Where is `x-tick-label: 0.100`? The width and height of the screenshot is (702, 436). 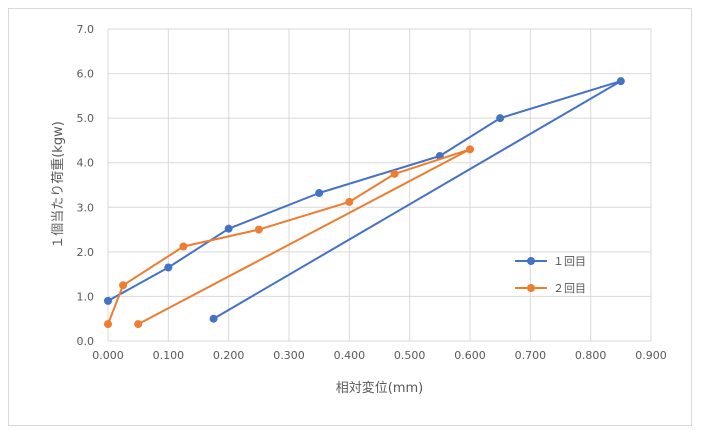
x-tick-label: 0.100 is located at coordinates (169, 355).